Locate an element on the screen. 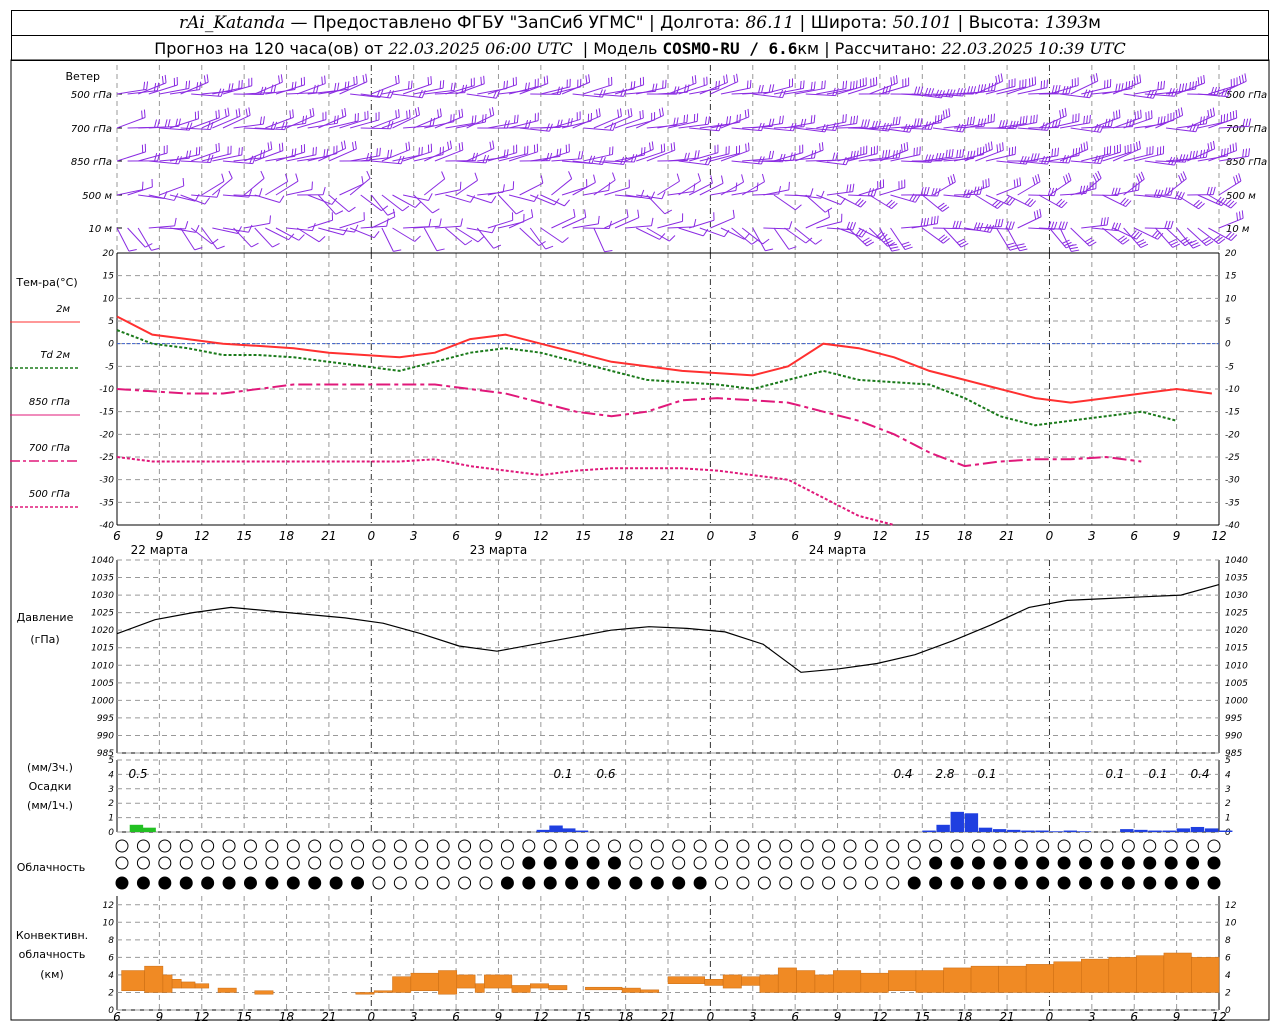  latitude-value: 50.101 is located at coordinates (922, 23).